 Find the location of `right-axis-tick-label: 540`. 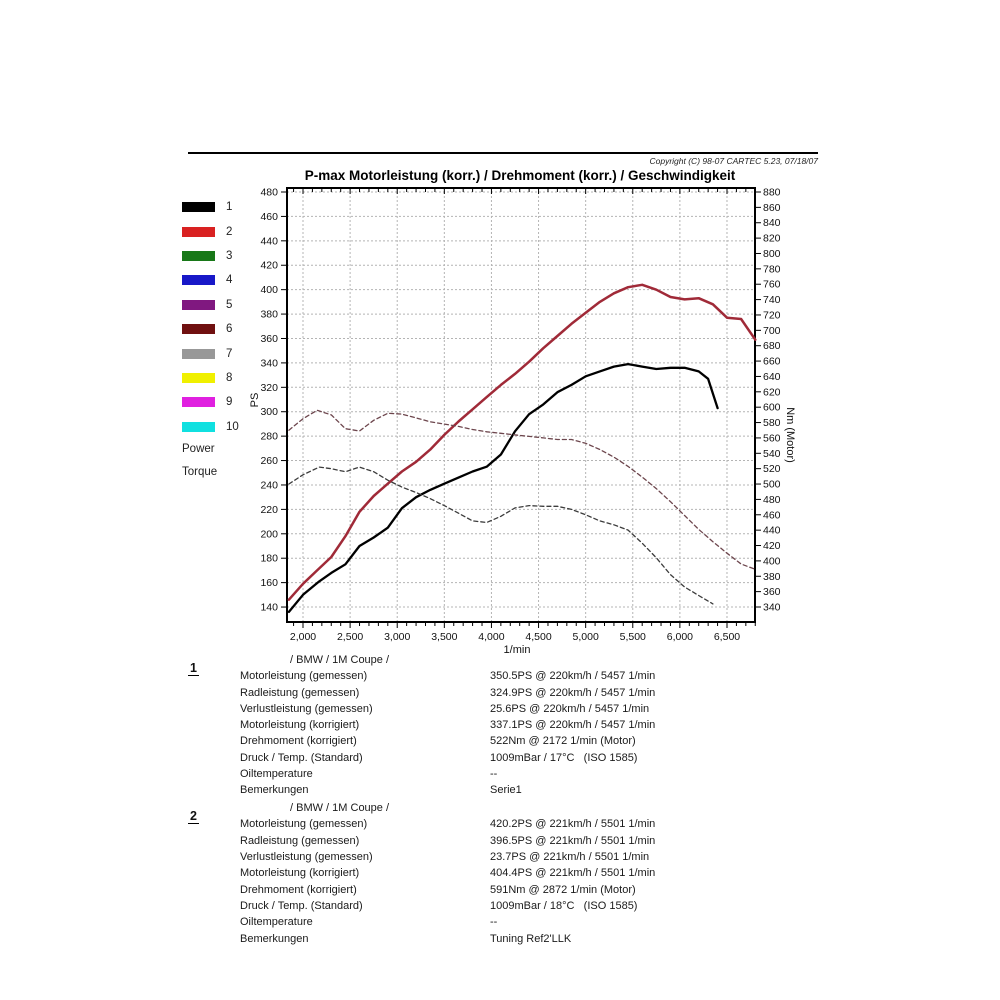

right-axis-tick-label: 540 is located at coordinates (772, 454).